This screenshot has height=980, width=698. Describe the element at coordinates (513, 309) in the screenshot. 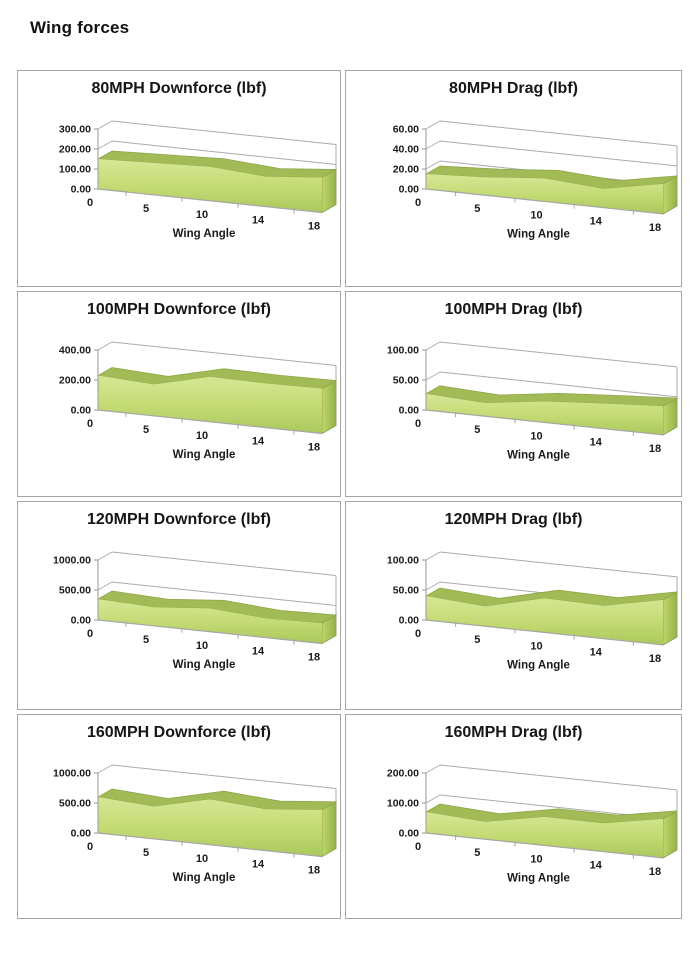

I see `chart-title: 100MPH Drag (lbf)` at that location.